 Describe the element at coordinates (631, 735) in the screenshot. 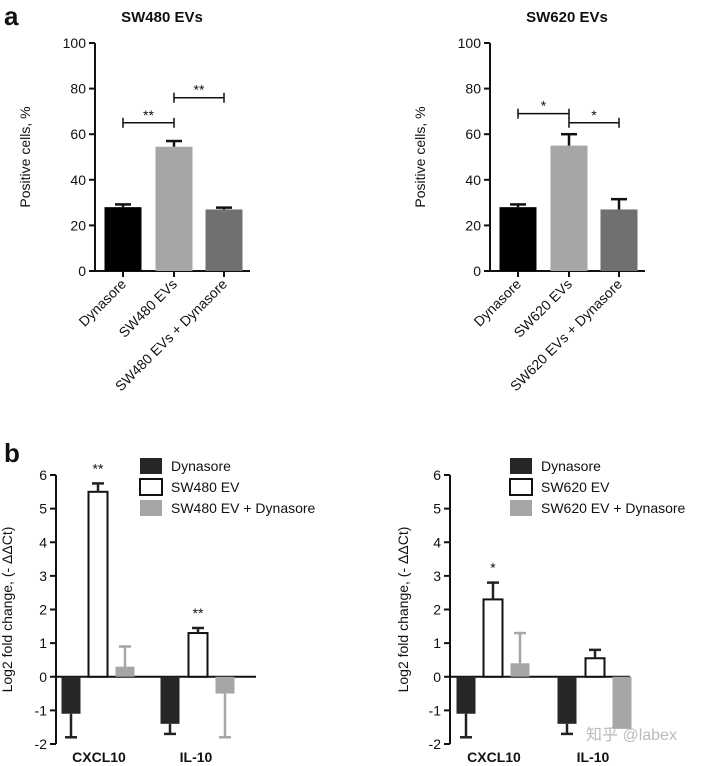

I see `watermark: 知乎 @labex` at that location.